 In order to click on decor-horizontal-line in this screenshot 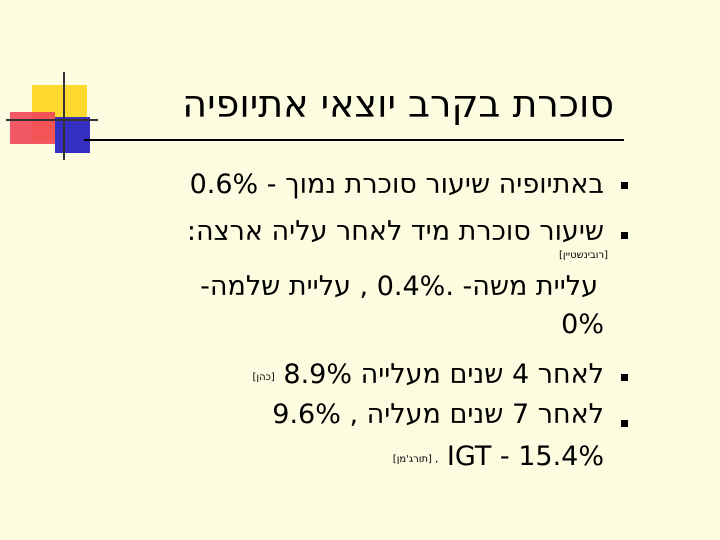, I will do `click(52, 120)`.